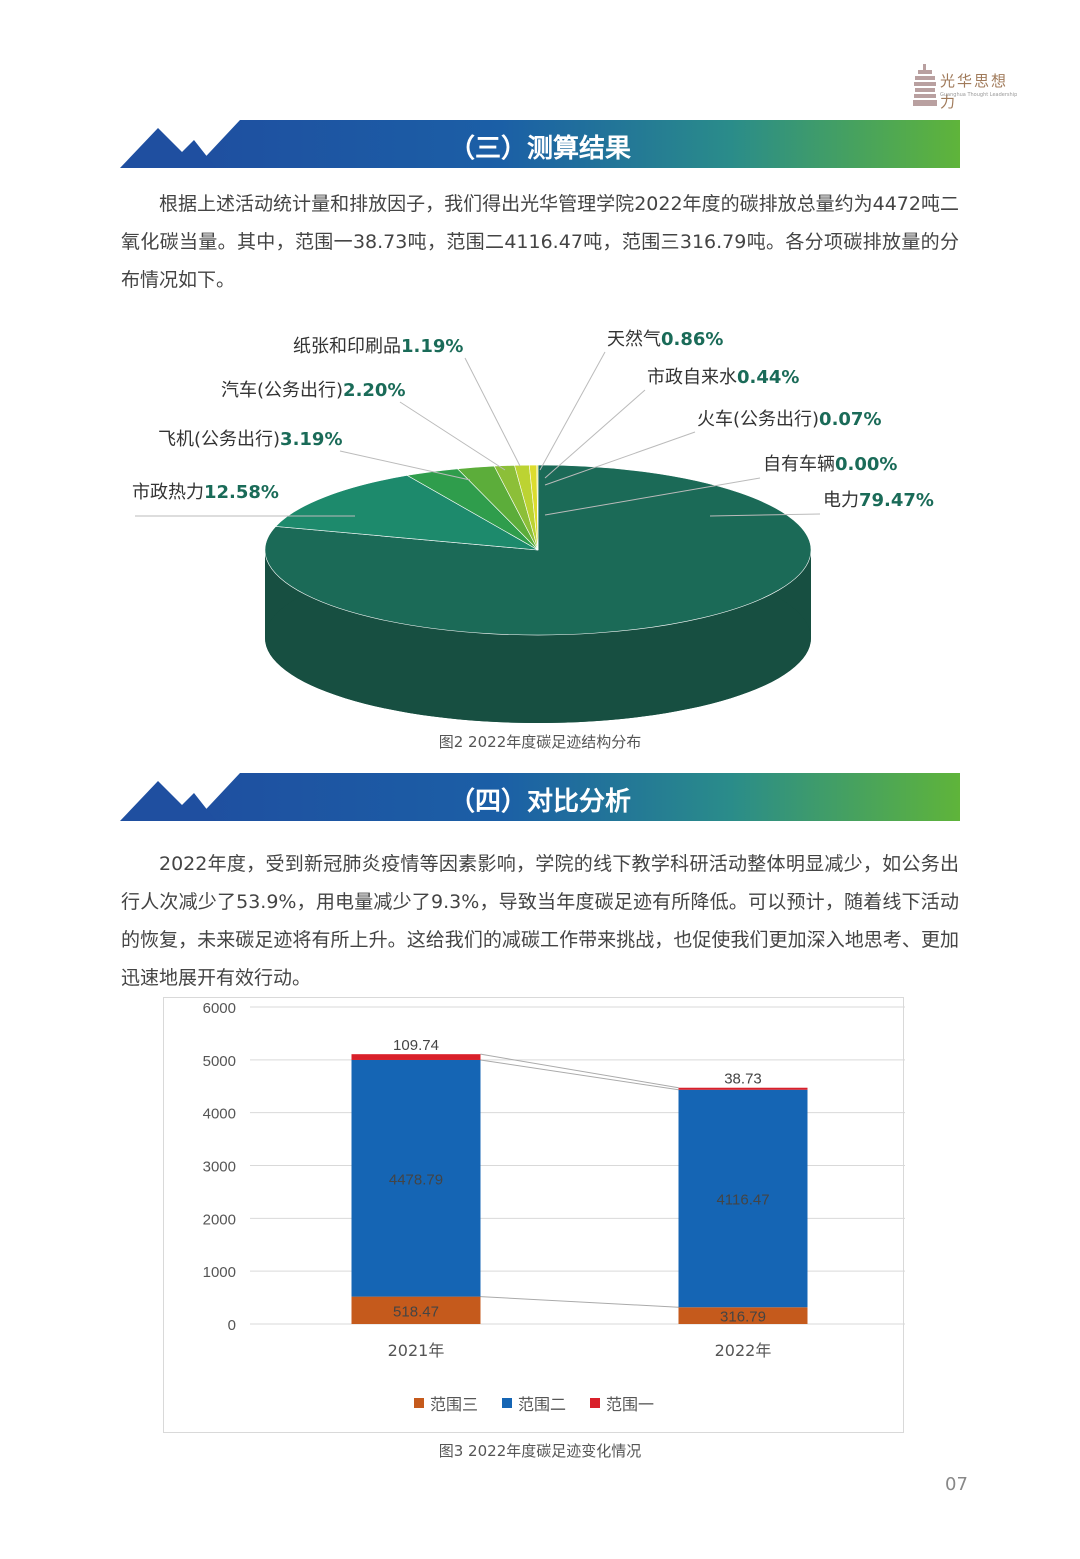  I want to click on y-tick-label: 6000, so click(219, 1008).